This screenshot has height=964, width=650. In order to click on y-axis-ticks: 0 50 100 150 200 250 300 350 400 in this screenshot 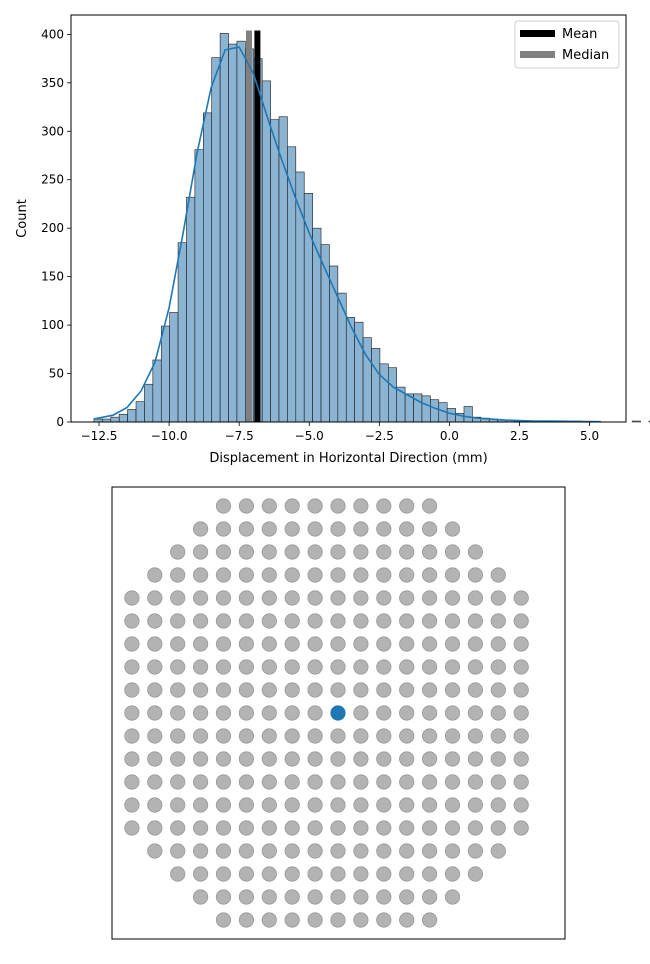, I will do `click(56, 228)`.